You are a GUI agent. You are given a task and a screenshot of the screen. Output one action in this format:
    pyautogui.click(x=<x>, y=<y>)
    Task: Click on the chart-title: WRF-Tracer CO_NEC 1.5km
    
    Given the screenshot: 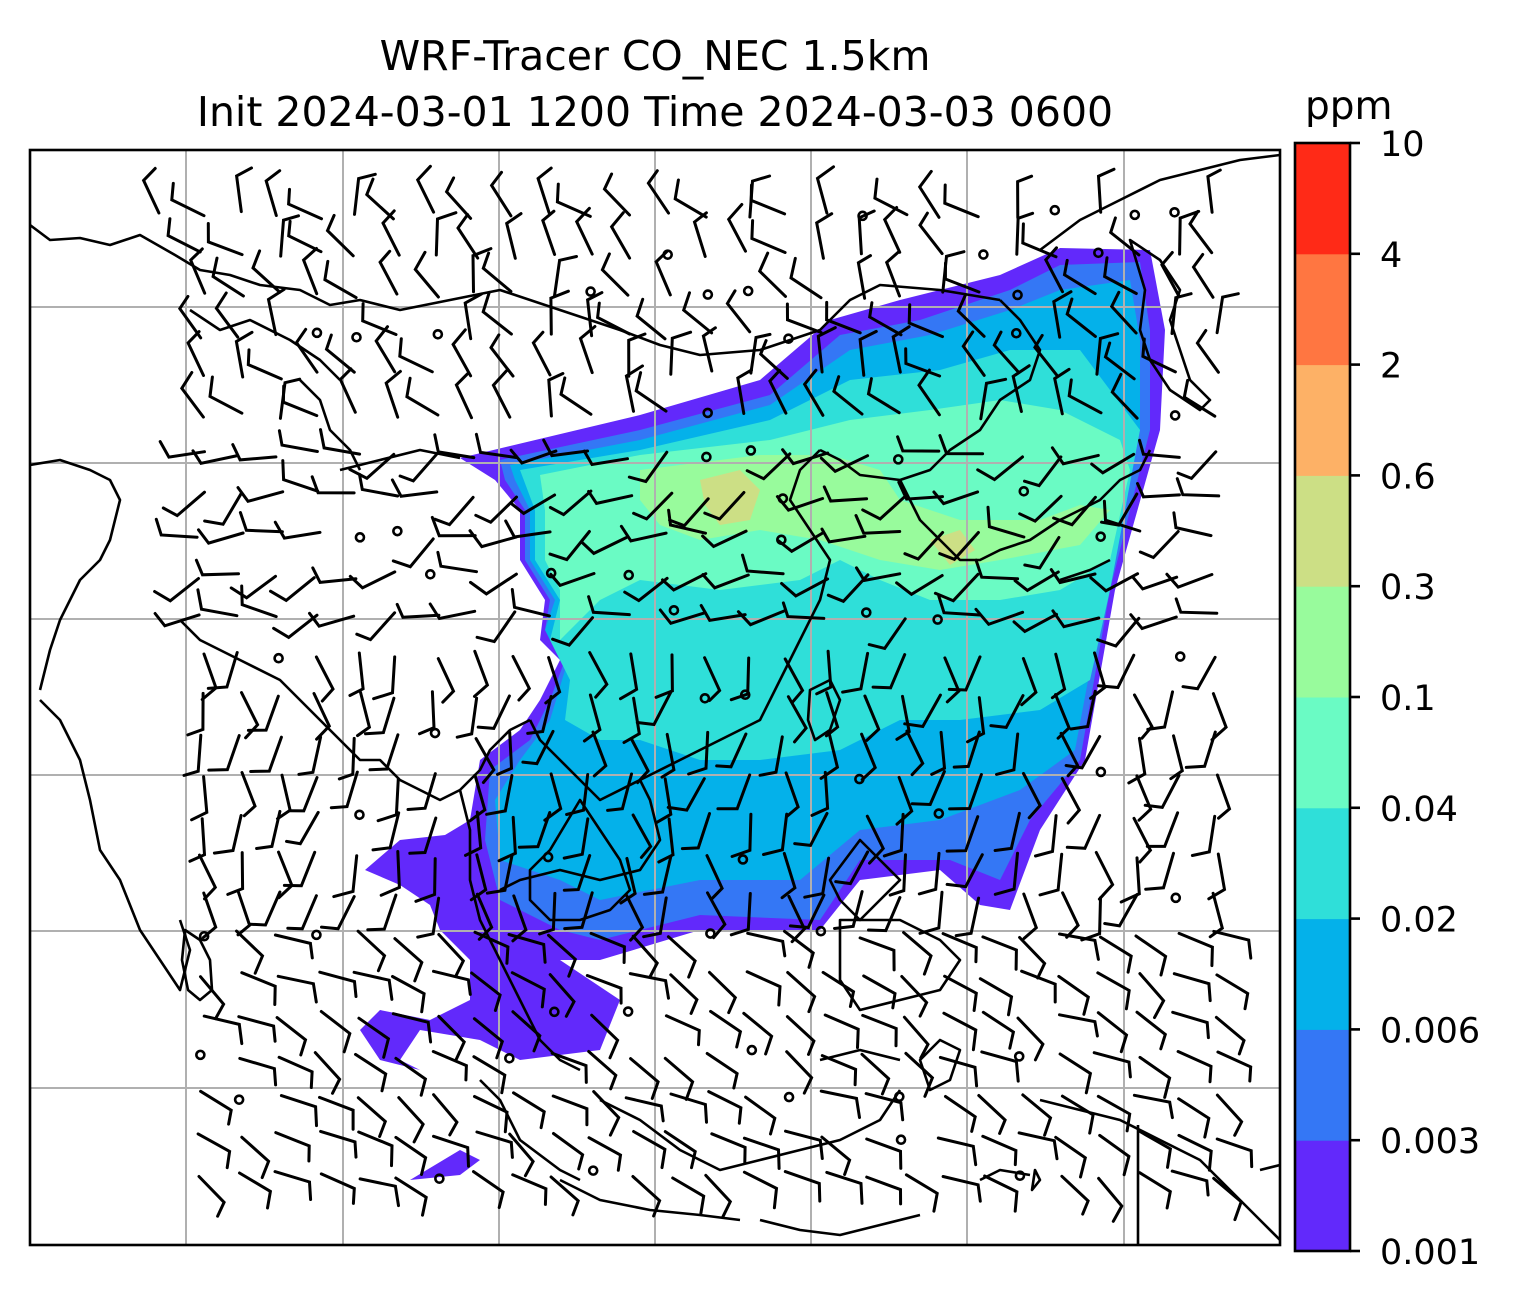 What is the action you would take?
    pyautogui.click(x=655, y=56)
    